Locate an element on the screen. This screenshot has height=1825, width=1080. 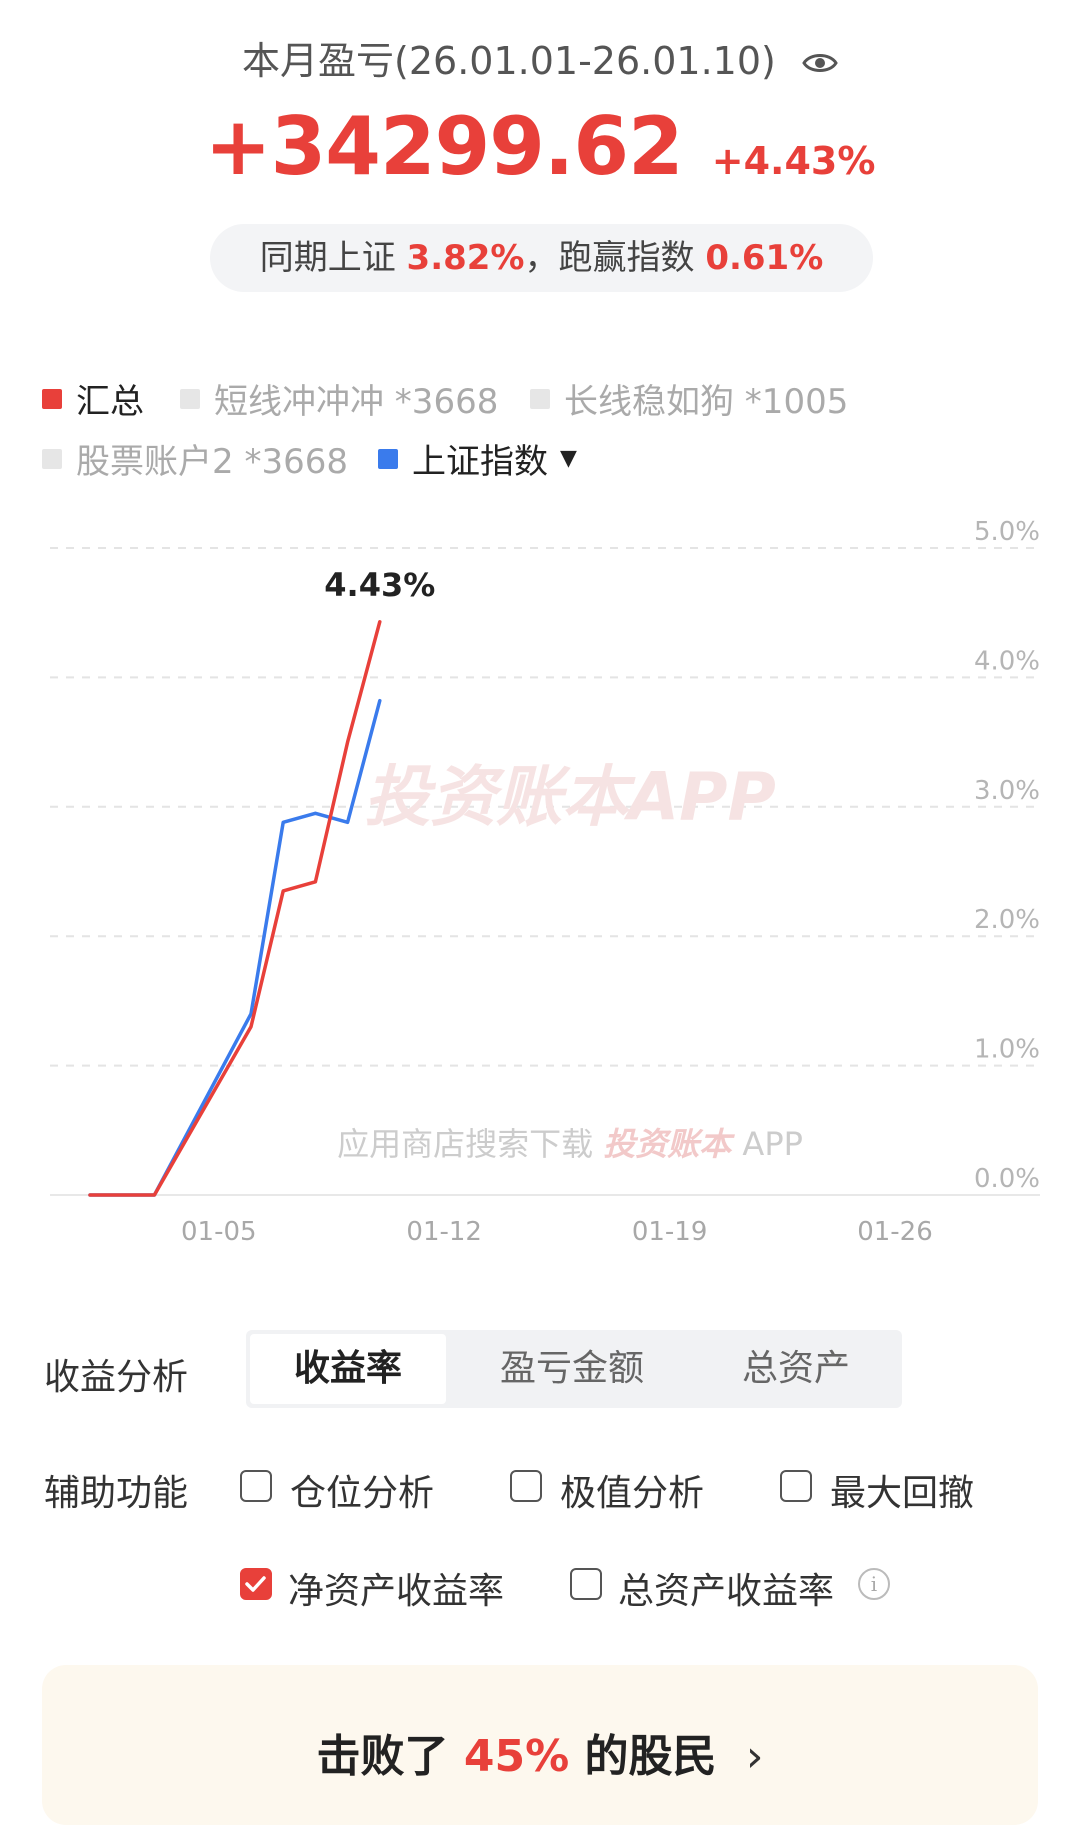
dropdown-caret-icon: ▼ is located at coordinates (568, 458).